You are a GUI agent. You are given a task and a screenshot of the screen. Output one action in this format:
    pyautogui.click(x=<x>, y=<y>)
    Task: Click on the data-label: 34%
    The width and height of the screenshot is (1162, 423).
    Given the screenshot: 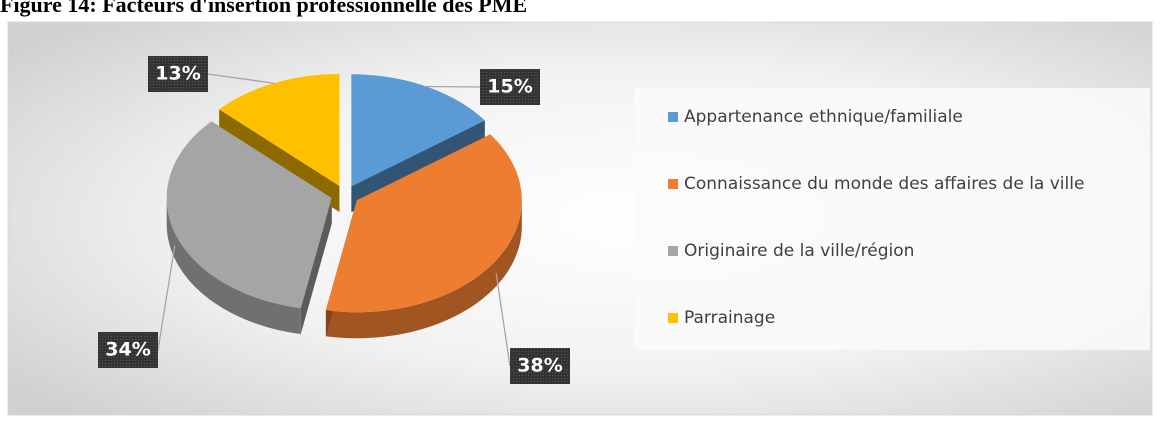 What is the action you would take?
    pyautogui.click(x=127, y=350)
    